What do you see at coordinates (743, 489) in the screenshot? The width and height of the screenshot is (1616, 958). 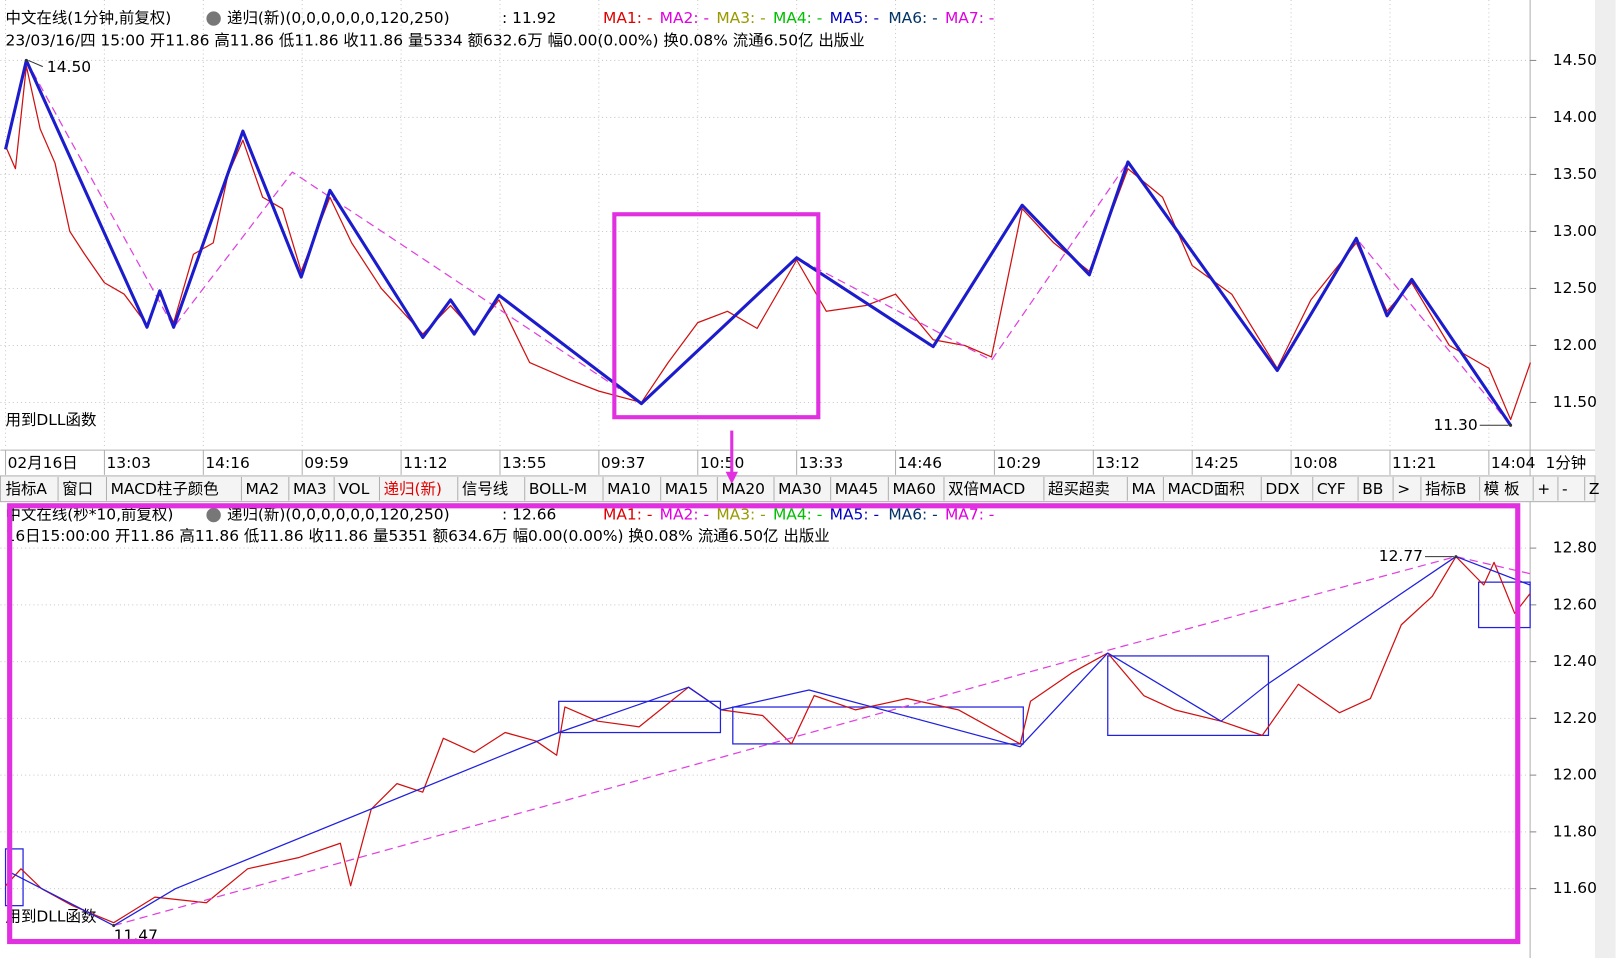 I see `toolbar-button: MA20` at bounding box center [743, 489].